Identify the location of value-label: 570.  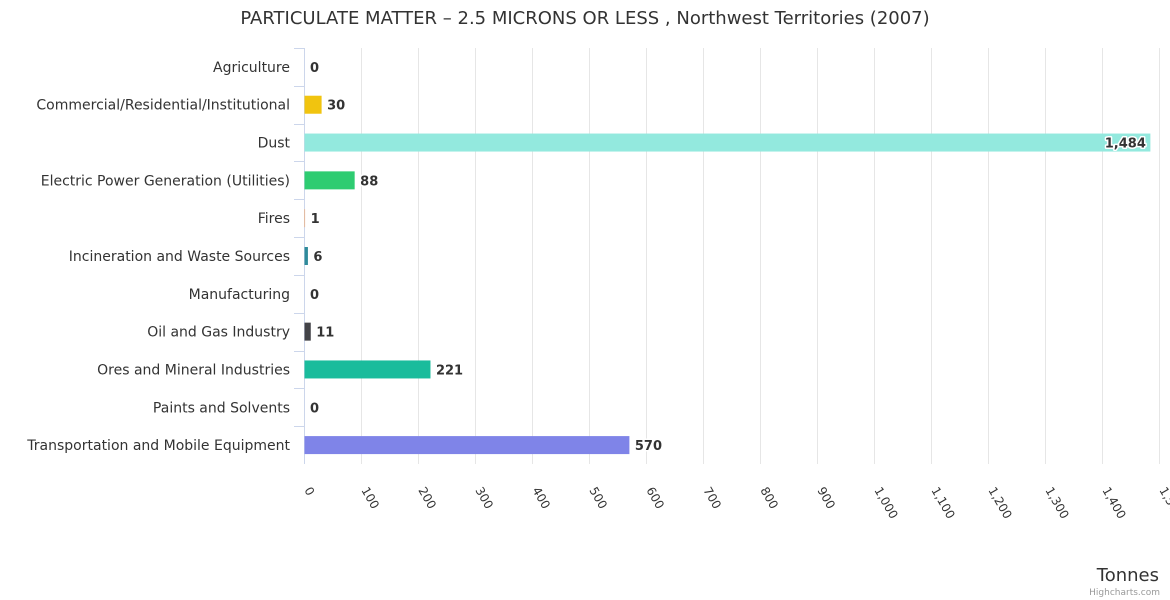
(648, 446).